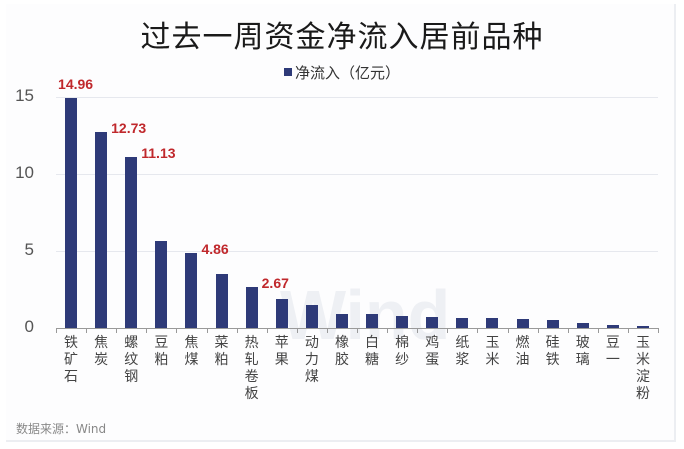 This screenshot has width=684, height=449. I want to click on x-tick-label: 螺纹钢, so click(131, 360).